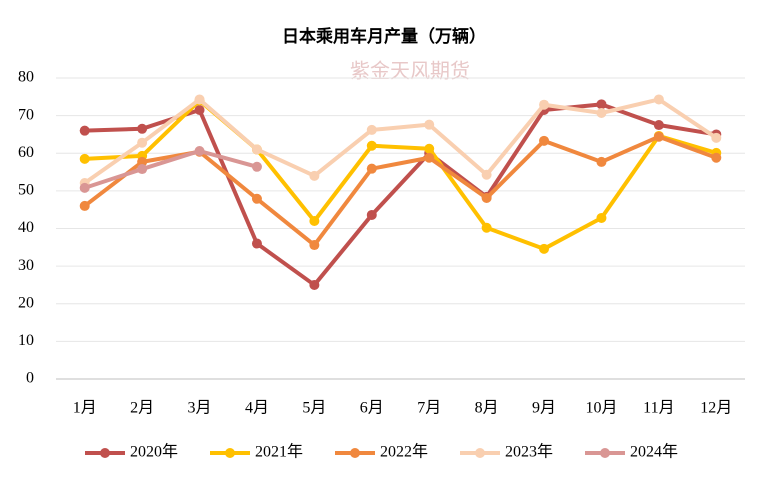 The image size is (768, 486). Describe the element at coordinates (658, 408) in the screenshot. I see `x-tick-label: 11月` at that location.